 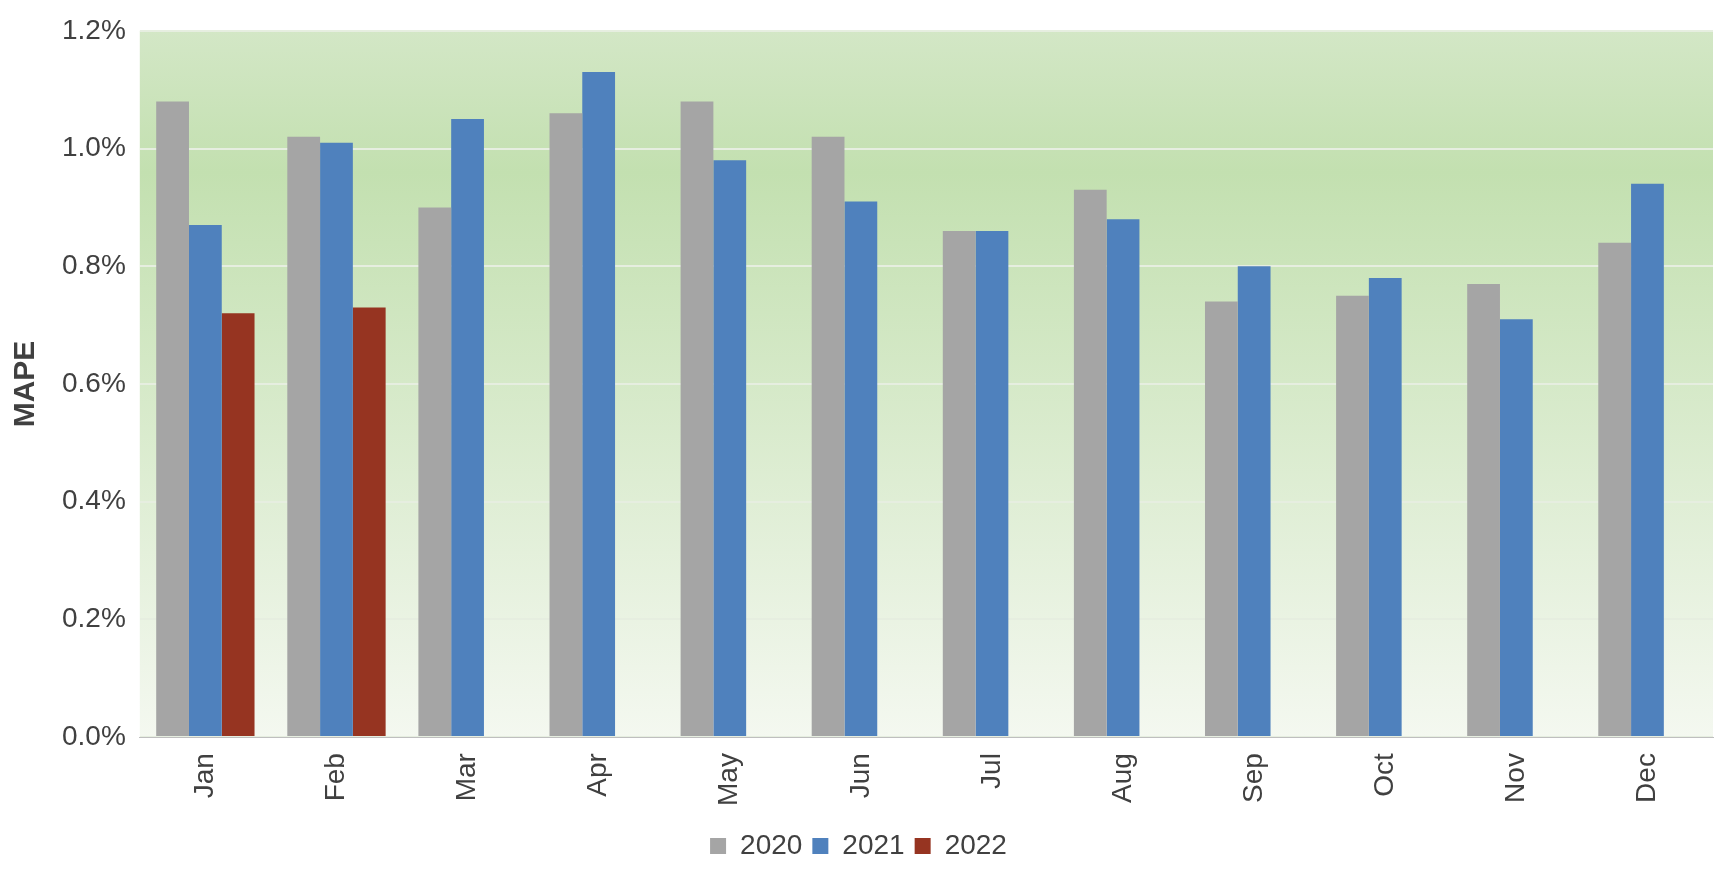 I want to click on y-tick-label: 0.4%, so click(x=93, y=500).